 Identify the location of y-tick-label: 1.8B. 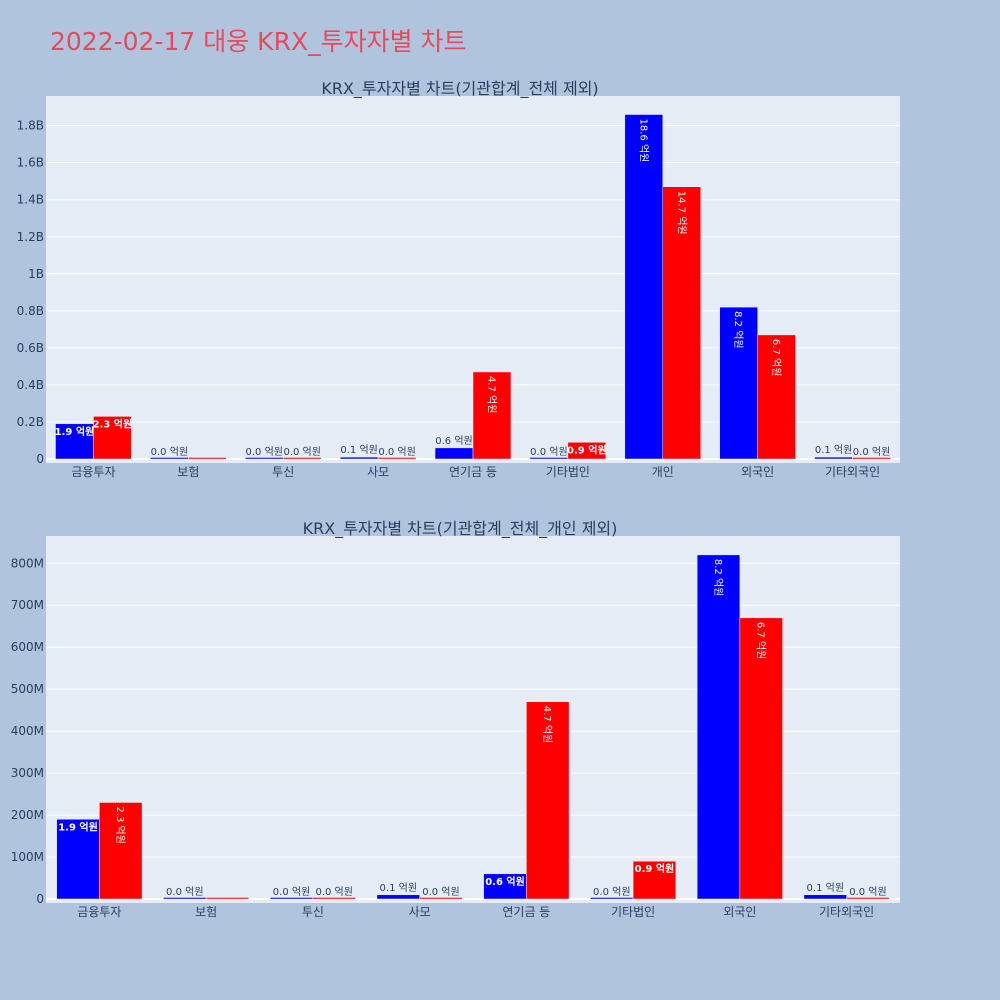
(30, 126).